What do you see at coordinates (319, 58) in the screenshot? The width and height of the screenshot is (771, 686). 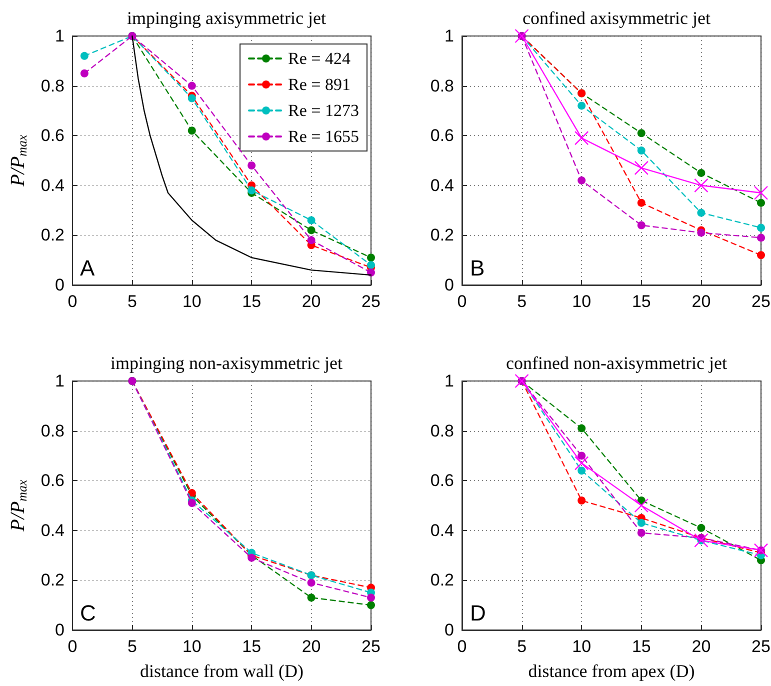 I see `legend-label: Re = 424` at bounding box center [319, 58].